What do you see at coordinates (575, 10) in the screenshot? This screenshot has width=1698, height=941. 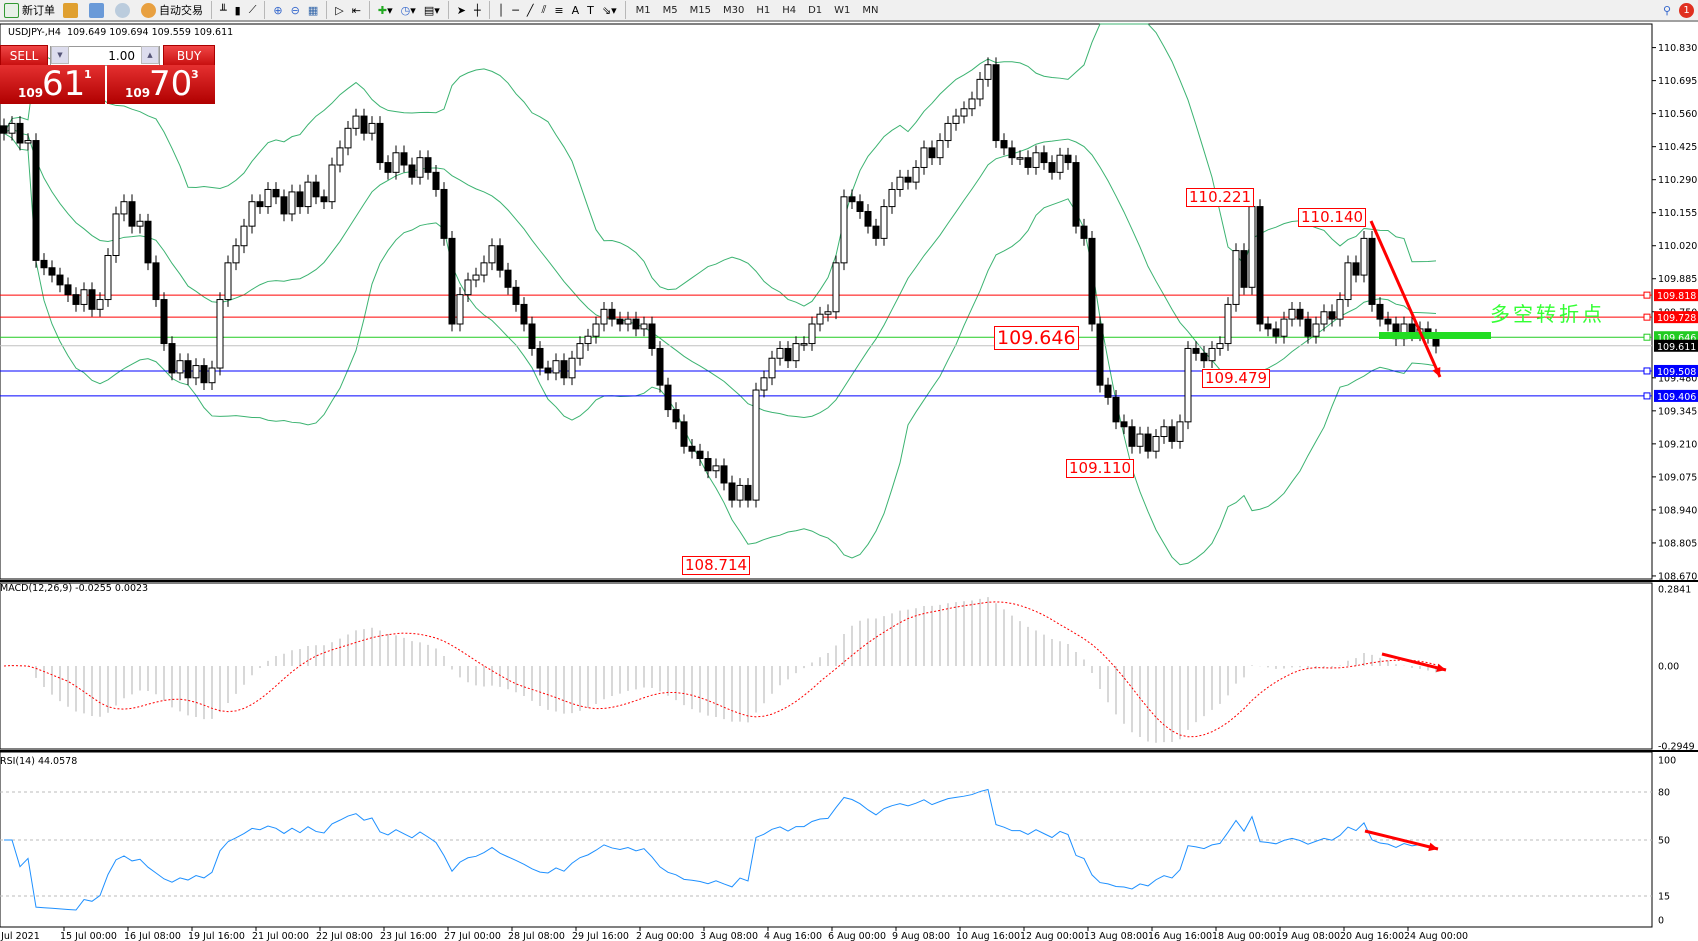 I see `text-button: A` at bounding box center [575, 10].